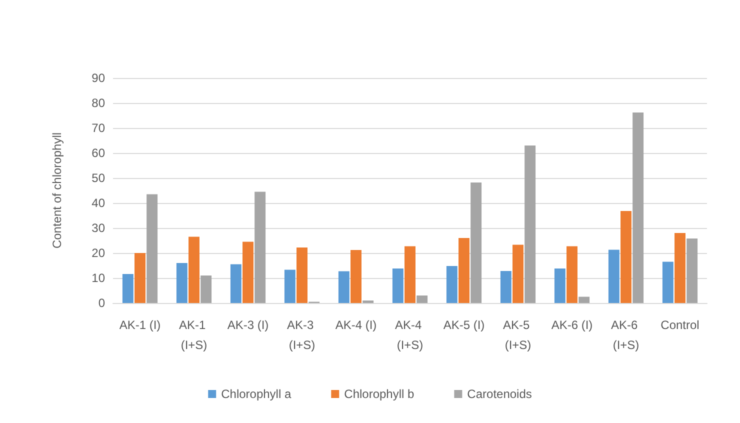  What do you see at coordinates (99, 178) in the screenshot?
I see `y-tick-label: 50` at bounding box center [99, 178].